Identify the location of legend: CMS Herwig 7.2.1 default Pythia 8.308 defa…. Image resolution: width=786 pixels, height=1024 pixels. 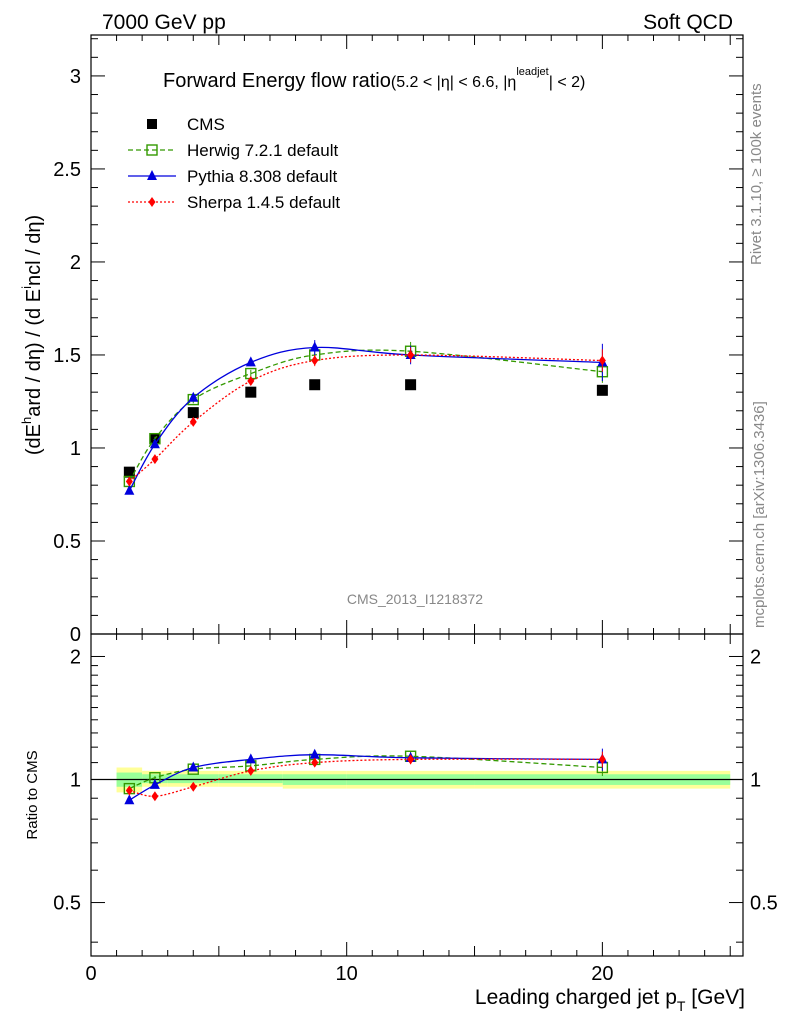
(234, 163).